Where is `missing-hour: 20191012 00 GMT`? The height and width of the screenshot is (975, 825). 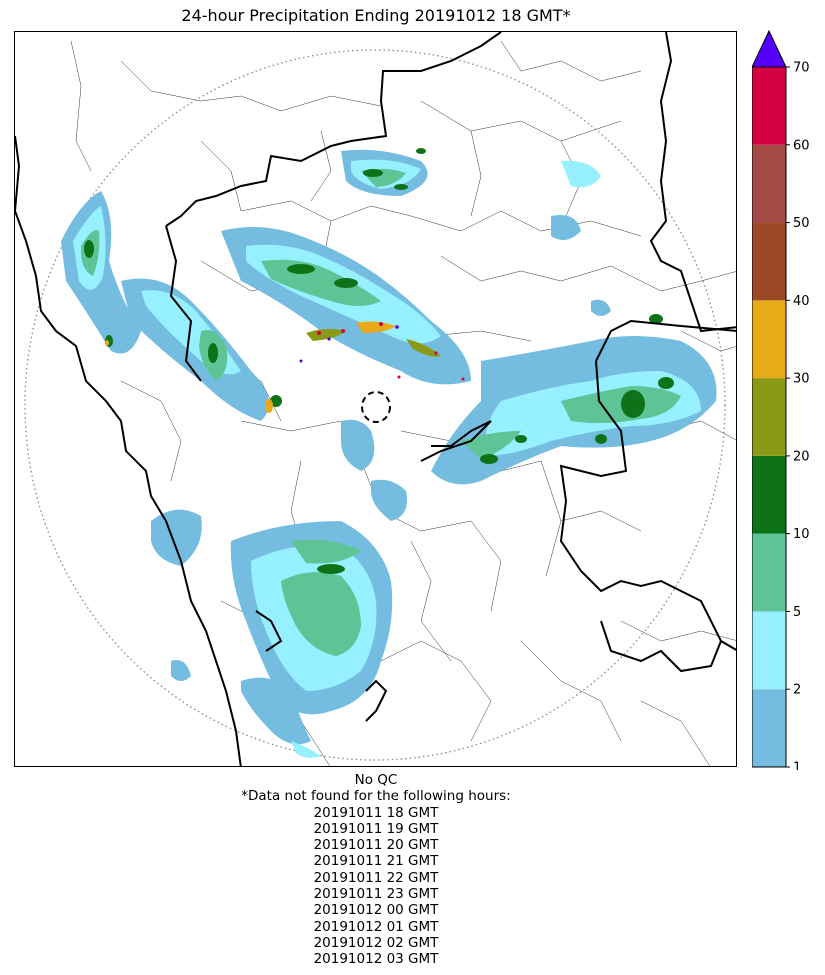
missing-hour: 20191012 00 GMT is located at coordinates (376, 910).